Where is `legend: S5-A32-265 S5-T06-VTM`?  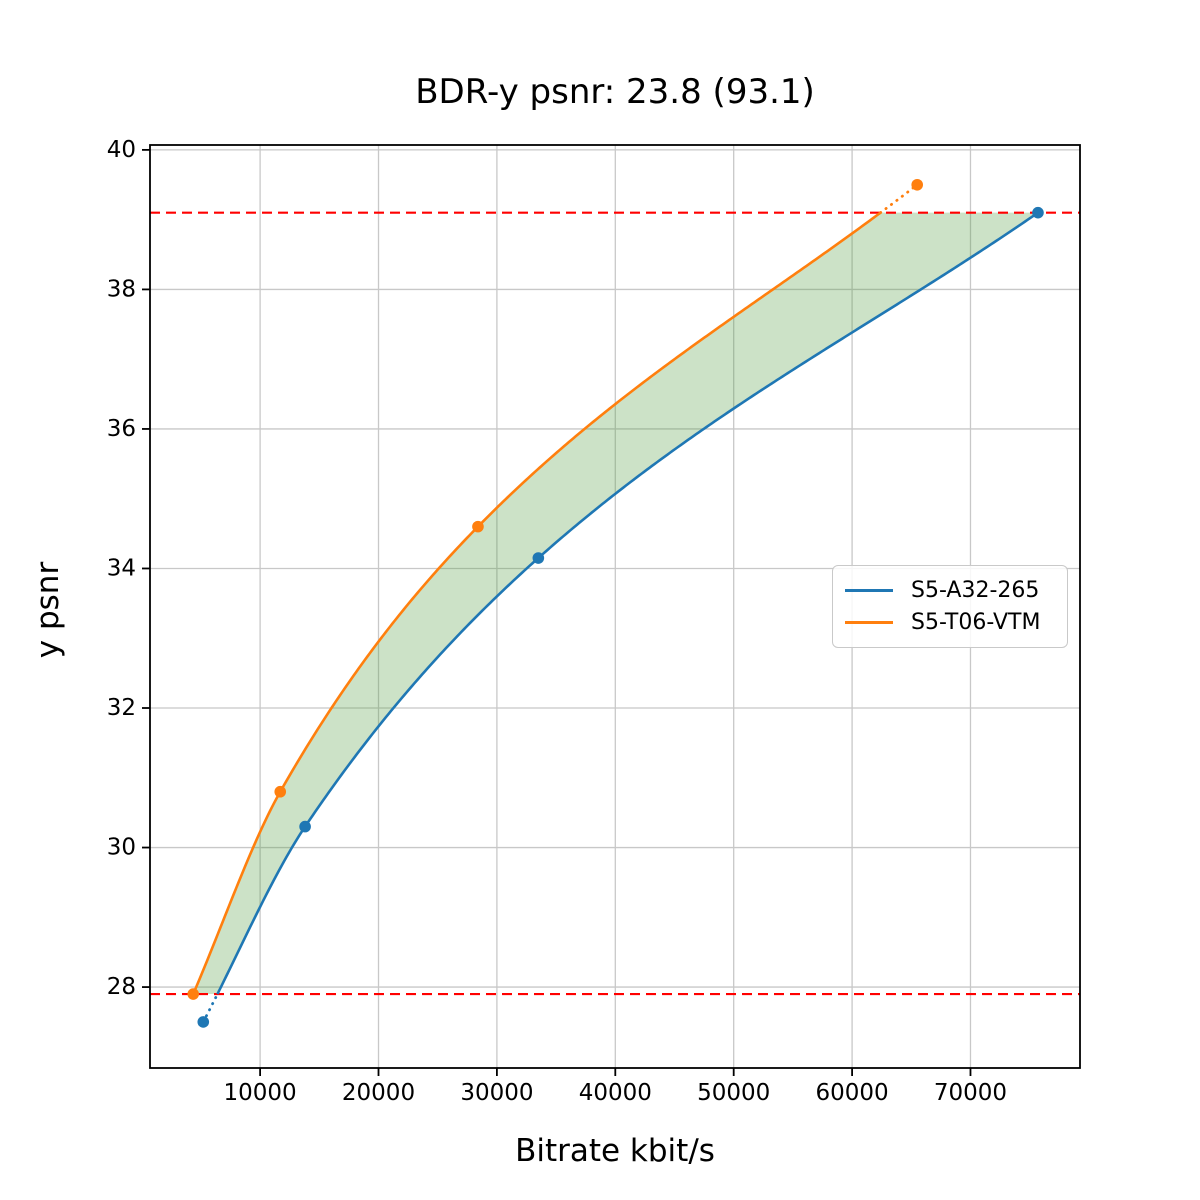
legend: S5-A32-265 S5-T06-VTM is located at coordinates (950, 606).